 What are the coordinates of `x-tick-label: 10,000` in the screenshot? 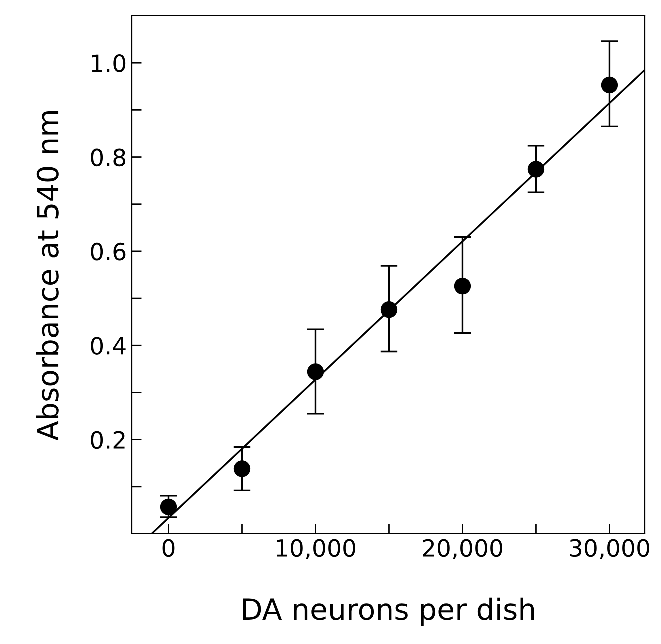 It's located at (316, 549).